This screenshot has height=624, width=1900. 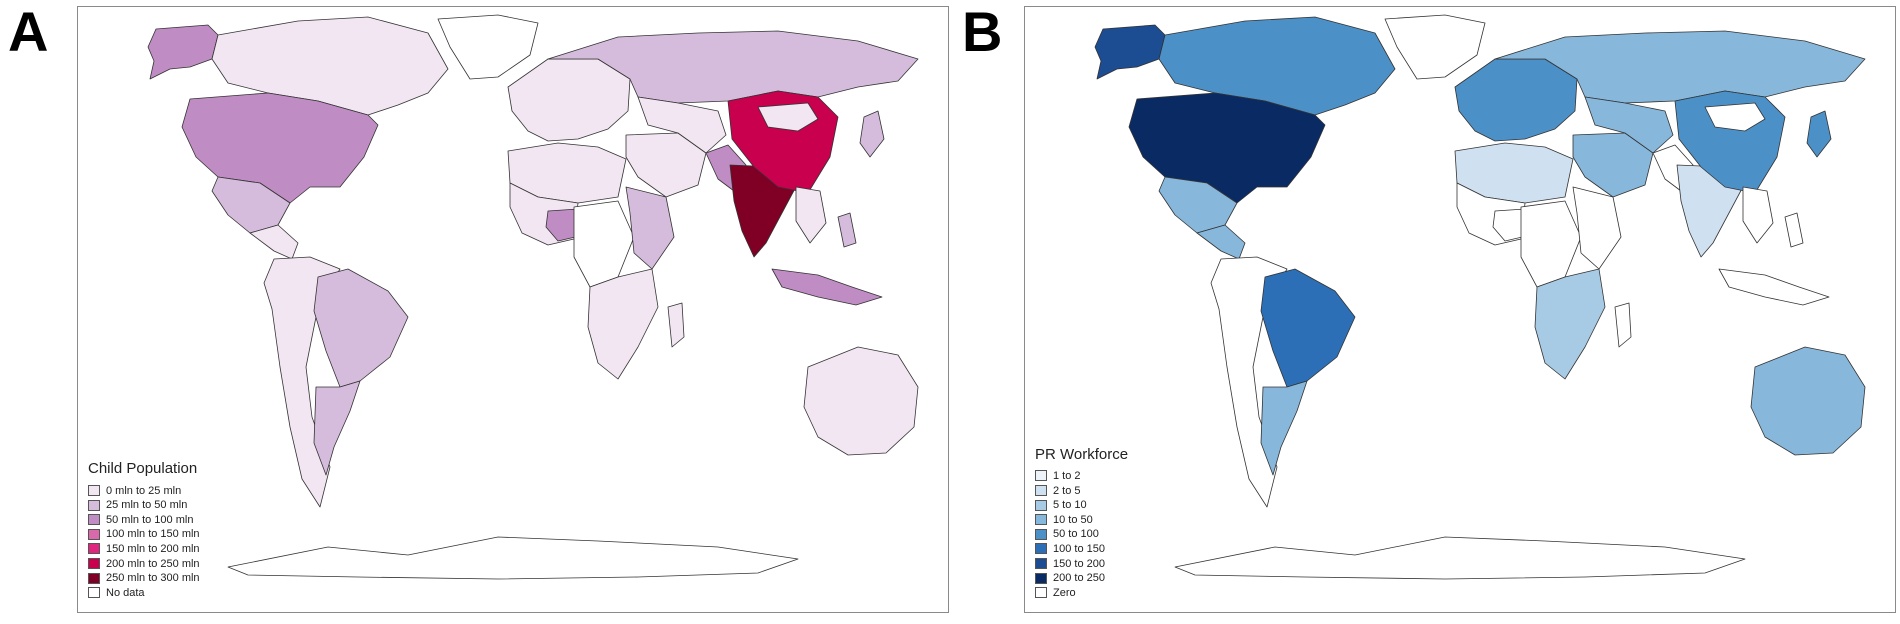 What do you see at coordinates (153, 563) in the screenshot?
I see `legend-label: 200 mln to 250 mln` at bounding box center [153, 563].